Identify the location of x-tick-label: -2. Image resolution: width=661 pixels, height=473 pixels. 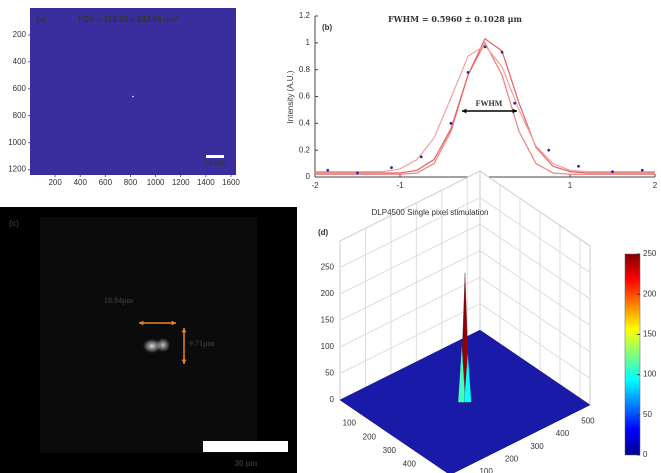
(315, 185).